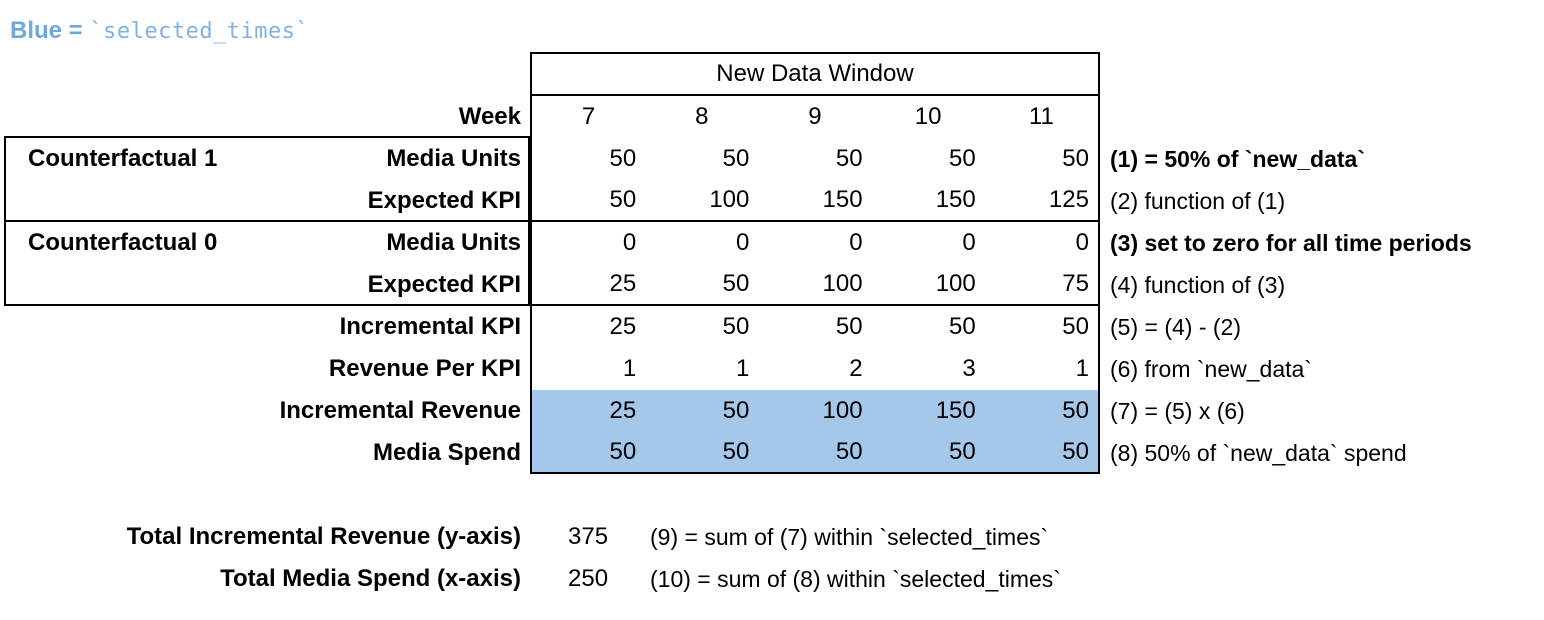 Image resolution: width=1544 pixels, height=620 pixels. What do you see at coordinates (1322, 117) in the screenshot?
I see `week-note-spacer` at bounding box center [1322, 117].